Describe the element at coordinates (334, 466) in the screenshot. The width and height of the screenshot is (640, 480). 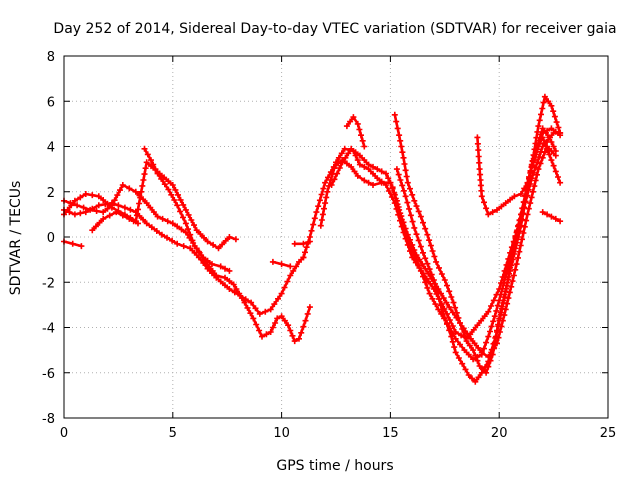
I see `x-axis-label: GPS time / hours` at that location.